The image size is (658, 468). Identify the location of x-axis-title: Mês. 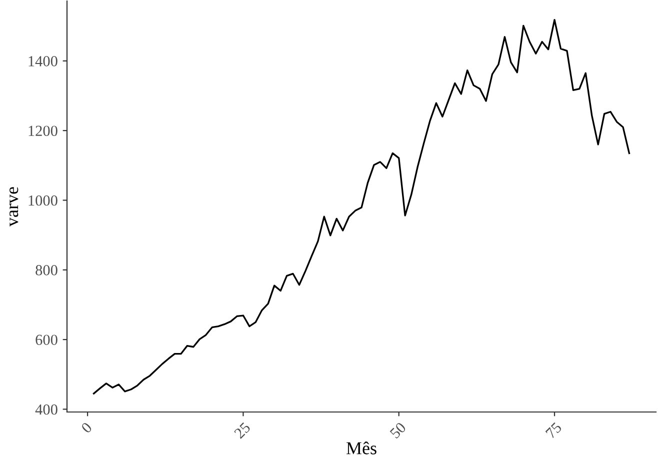
(361, 448).